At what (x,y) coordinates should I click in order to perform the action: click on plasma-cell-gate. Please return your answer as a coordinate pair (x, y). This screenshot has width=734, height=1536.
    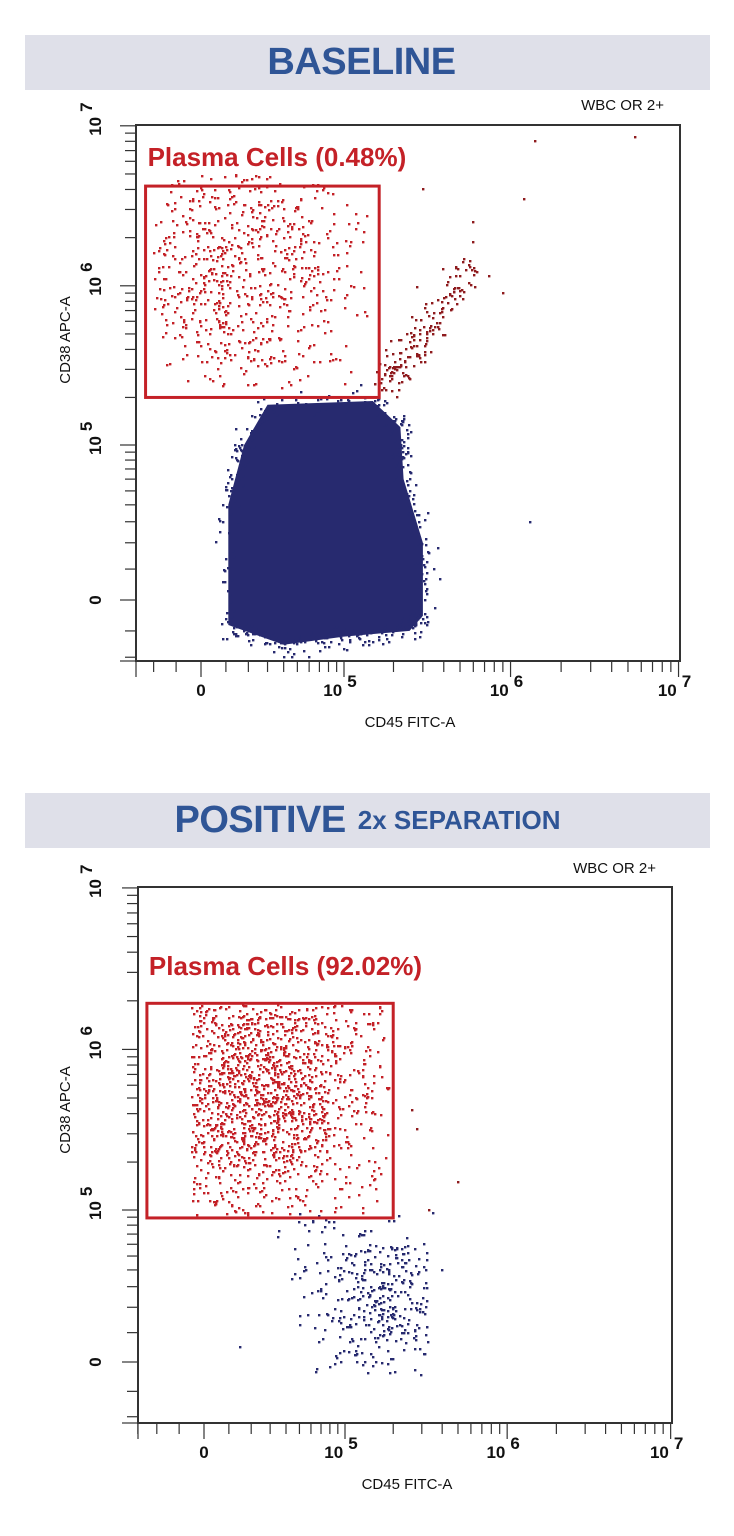
    Looking at the image, I should click on (270, 1110).